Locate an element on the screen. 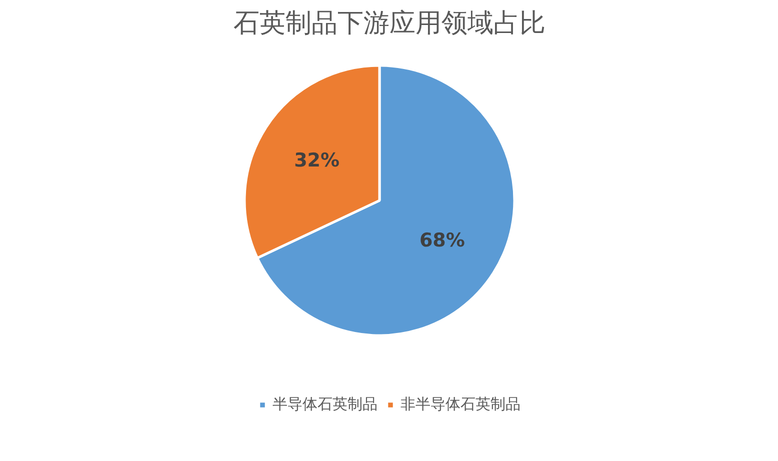 The image size is (778, 461). legend-label: 非半导体石英制品 is located at coordinates (460, 404).